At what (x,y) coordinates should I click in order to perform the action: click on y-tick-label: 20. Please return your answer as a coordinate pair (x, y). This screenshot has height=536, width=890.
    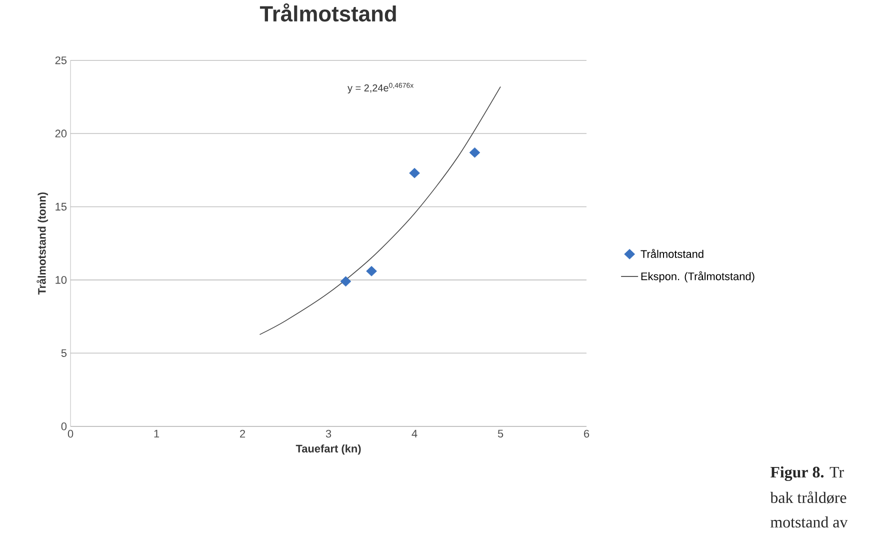
    Looking at the image, I should click on (61, 134).